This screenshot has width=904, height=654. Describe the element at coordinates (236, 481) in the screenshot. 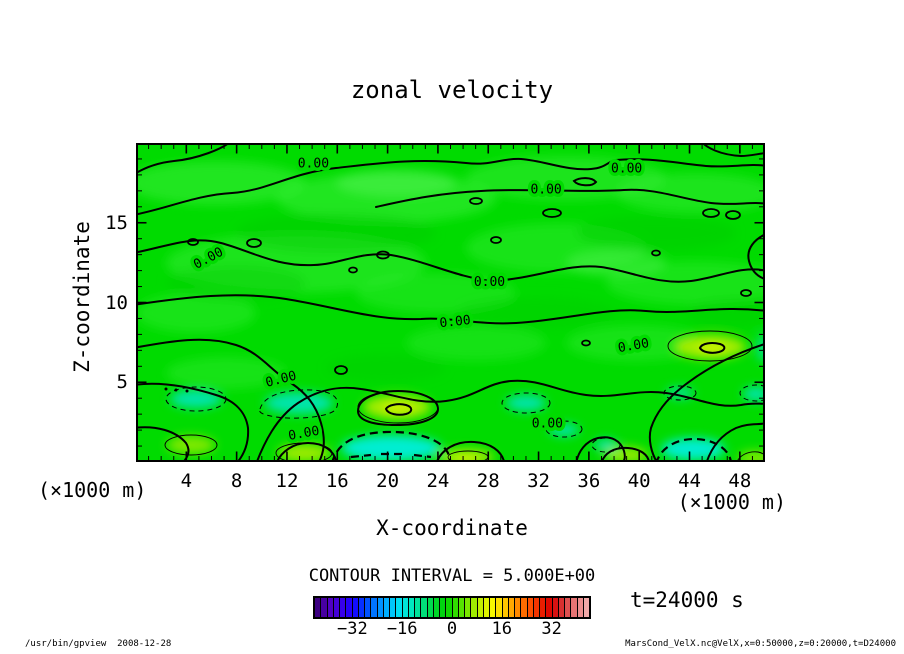

I see `x-tick-label: 8` at that location.